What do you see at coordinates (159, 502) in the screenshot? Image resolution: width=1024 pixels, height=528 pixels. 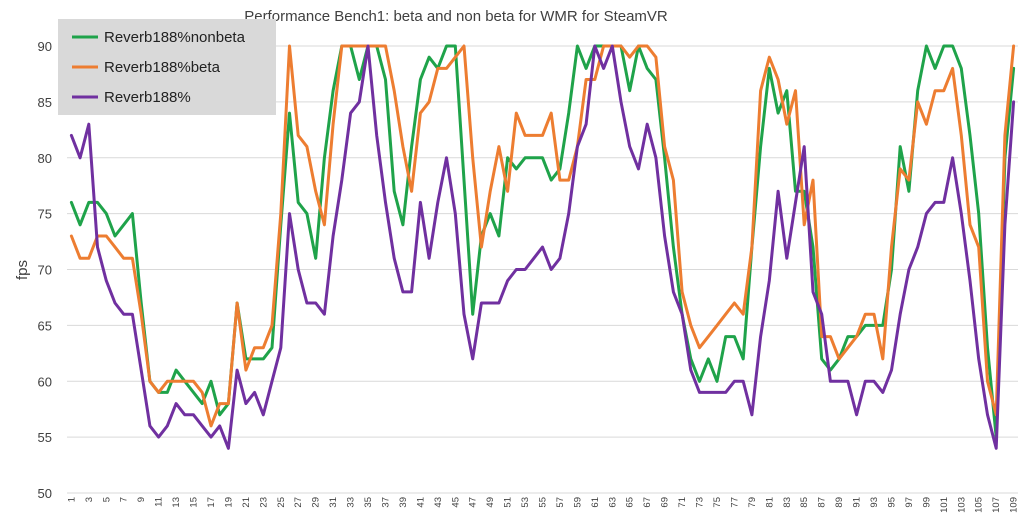 I see `x-tick-label: 11` at bounding box center [159, 502].